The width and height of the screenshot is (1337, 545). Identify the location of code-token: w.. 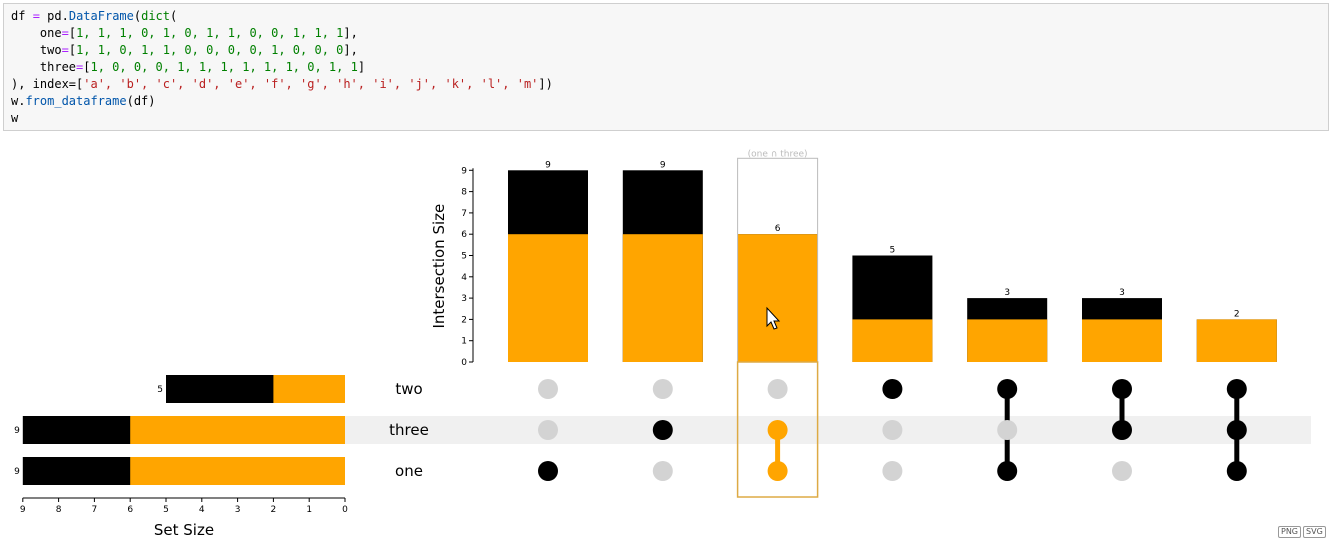
(18, 101).